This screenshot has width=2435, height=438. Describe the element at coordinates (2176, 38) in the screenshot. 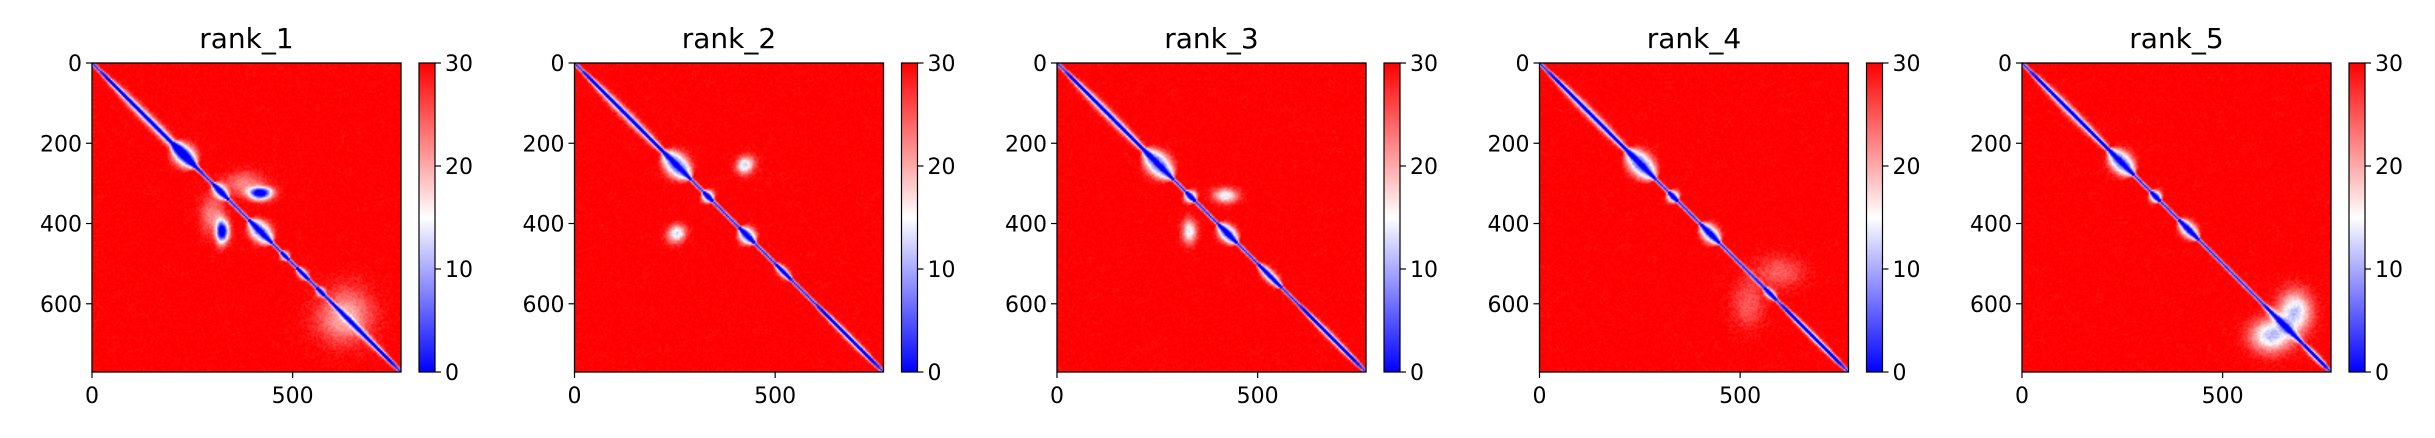

I see `panel-title: rank_5` at that location.